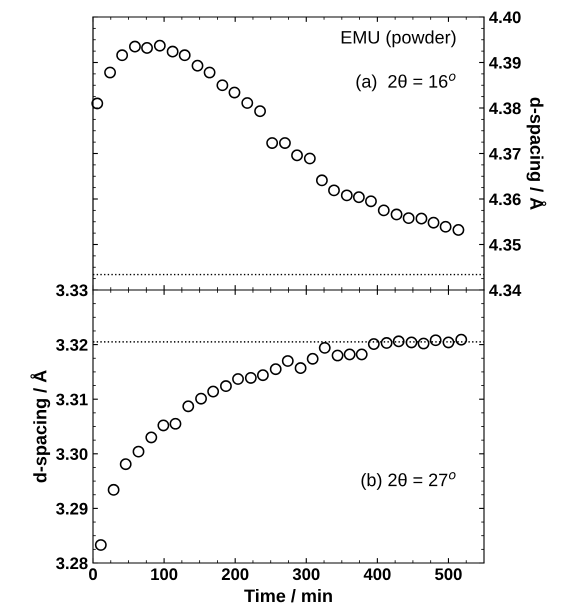 The width and height of the screenshot is (567, 616). Describe the element at coordinates (505, 154) in the screenshot. I see `y2-tick-label: 4.37` at that location.